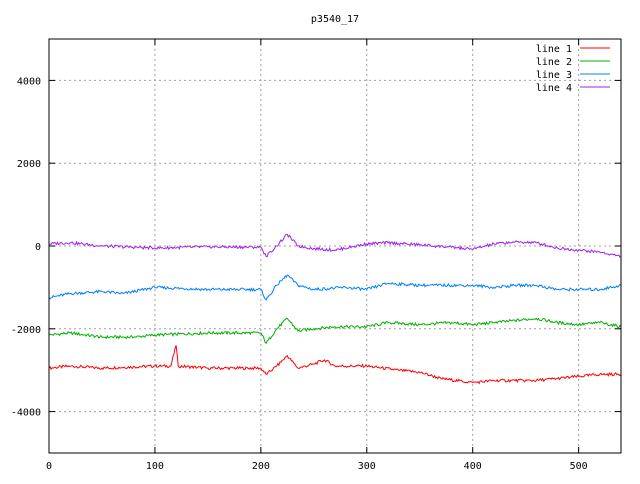 This screenshot has width=640, height=484. Describe the element at coordinates (26, 330) in the screenshot. I see `y-tick-label: -2000` at that location.